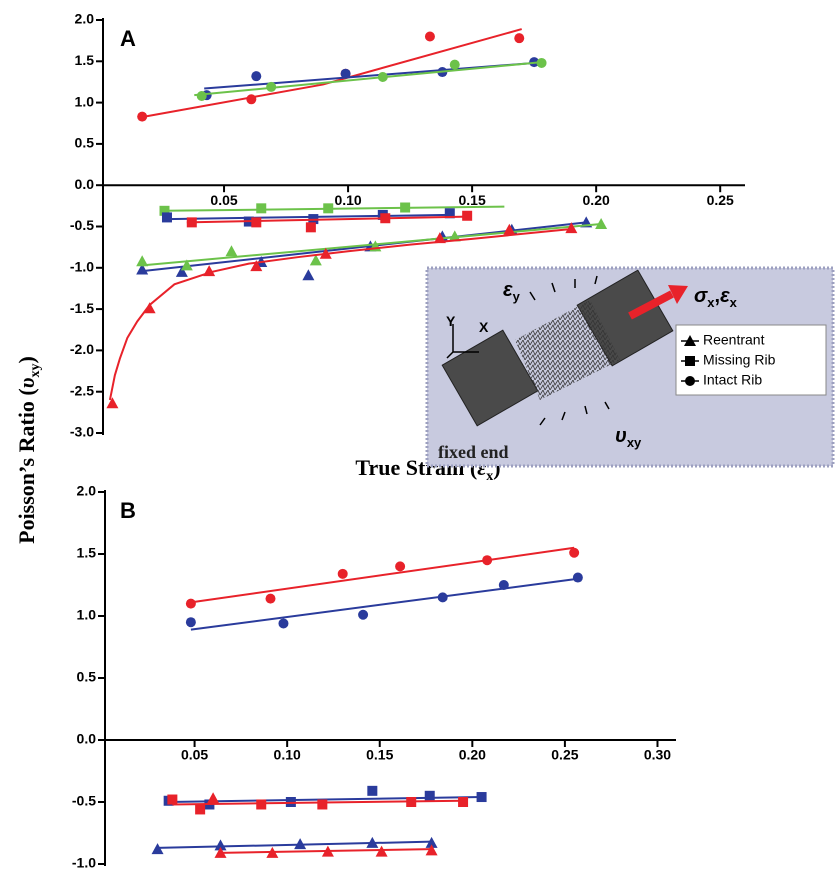 The height and width of the screenshot is (872, 835). I want to click on y-tick-label: -0.5, so click(84, 801).